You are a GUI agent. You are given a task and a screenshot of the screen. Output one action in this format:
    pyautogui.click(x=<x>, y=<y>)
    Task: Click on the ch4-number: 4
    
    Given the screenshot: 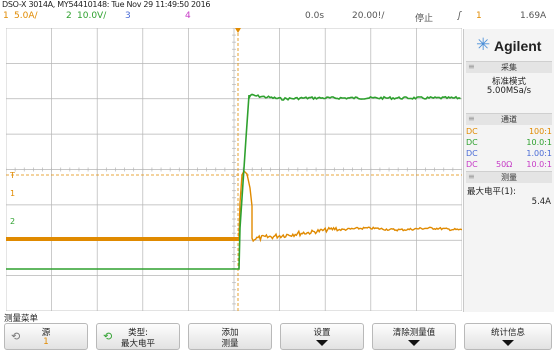 What is the action you would take?
    pyautogui.click(x=188, y=16)
    